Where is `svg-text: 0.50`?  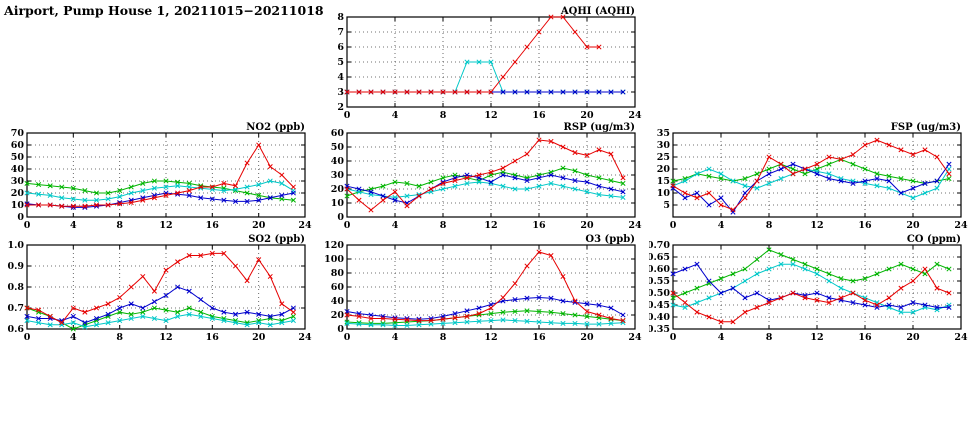 svg-text: 0.50 is located at coordinates (659, 293).